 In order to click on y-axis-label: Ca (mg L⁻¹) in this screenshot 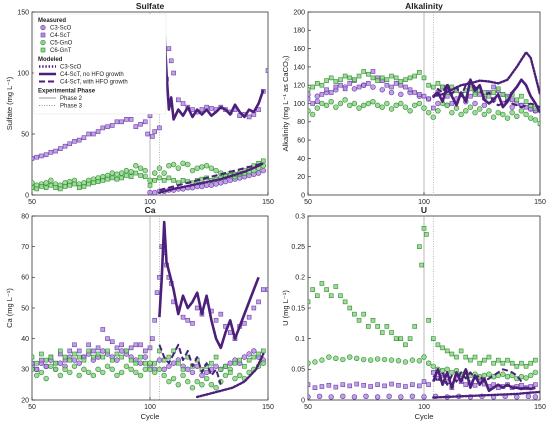, I will do `click(9, 308)`.